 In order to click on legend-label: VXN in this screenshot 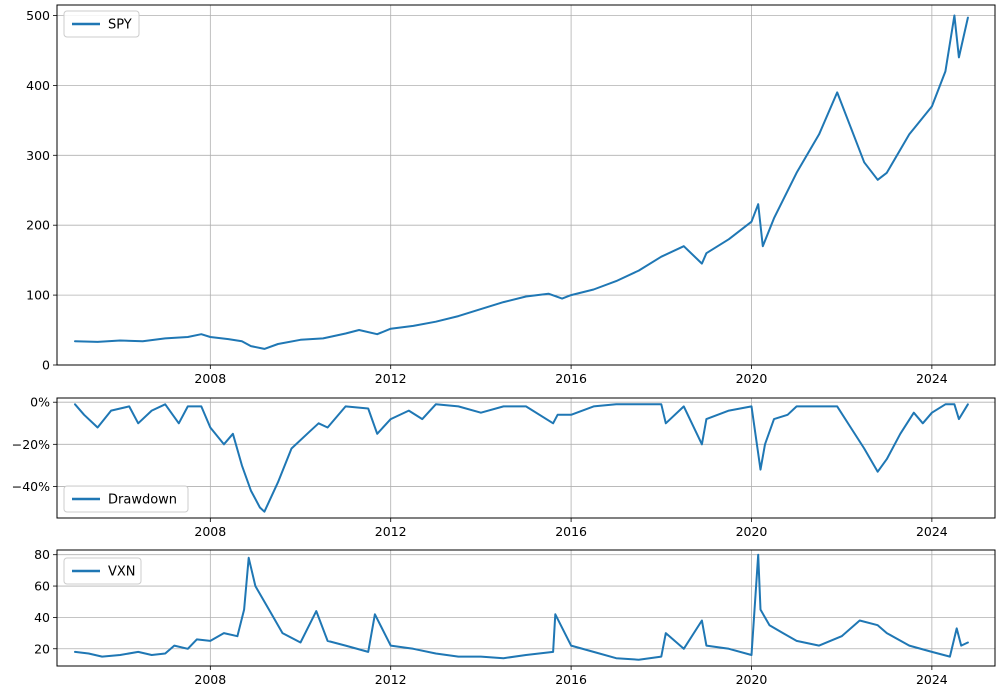, I will do `click(122, 572)`.